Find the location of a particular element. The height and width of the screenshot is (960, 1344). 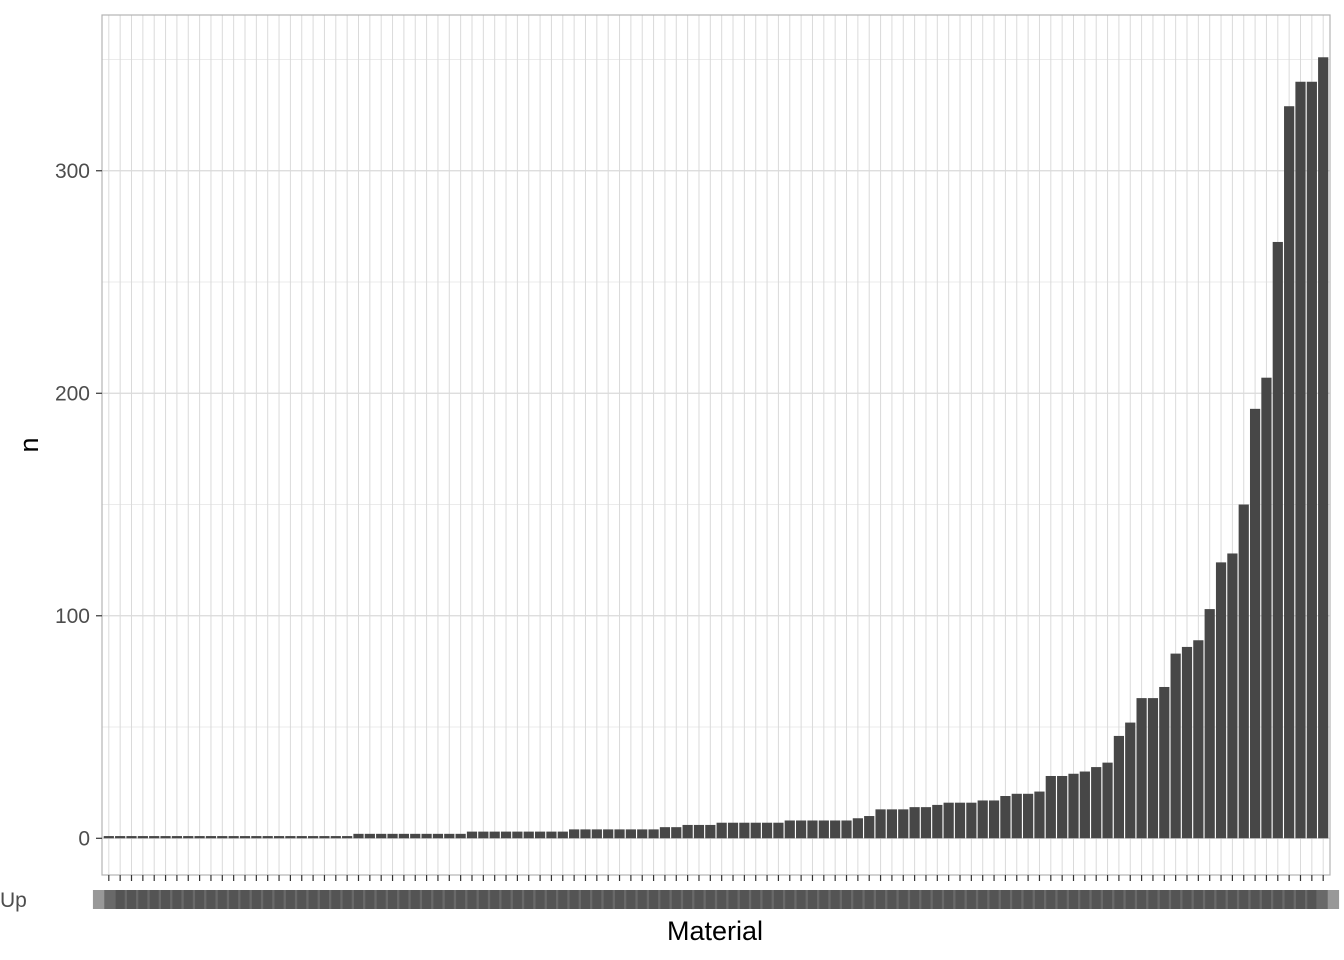

y-tick-label: 300 is located at coordinates (72, 171).